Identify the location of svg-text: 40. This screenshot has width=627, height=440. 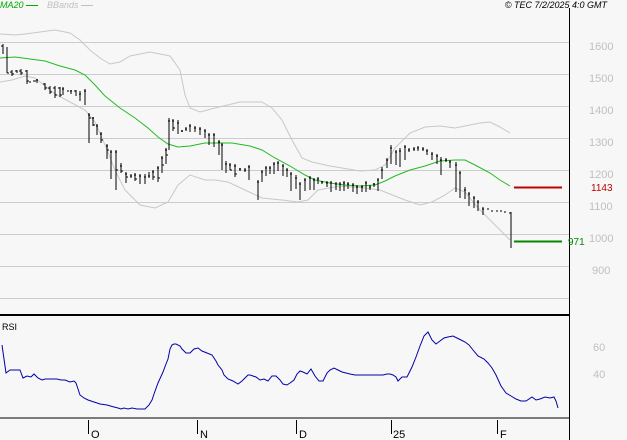
(599, 375).